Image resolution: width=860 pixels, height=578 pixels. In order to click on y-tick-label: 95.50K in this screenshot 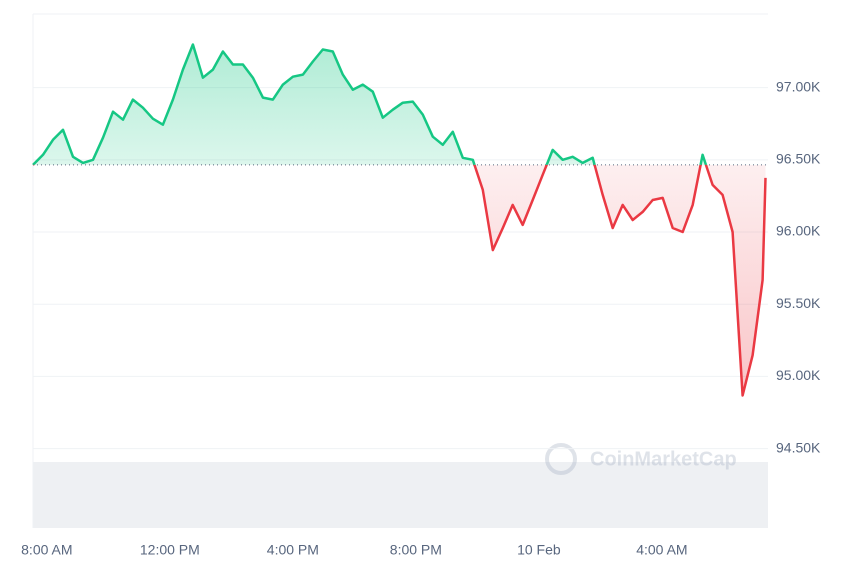, I will do `click(798, 303)`.